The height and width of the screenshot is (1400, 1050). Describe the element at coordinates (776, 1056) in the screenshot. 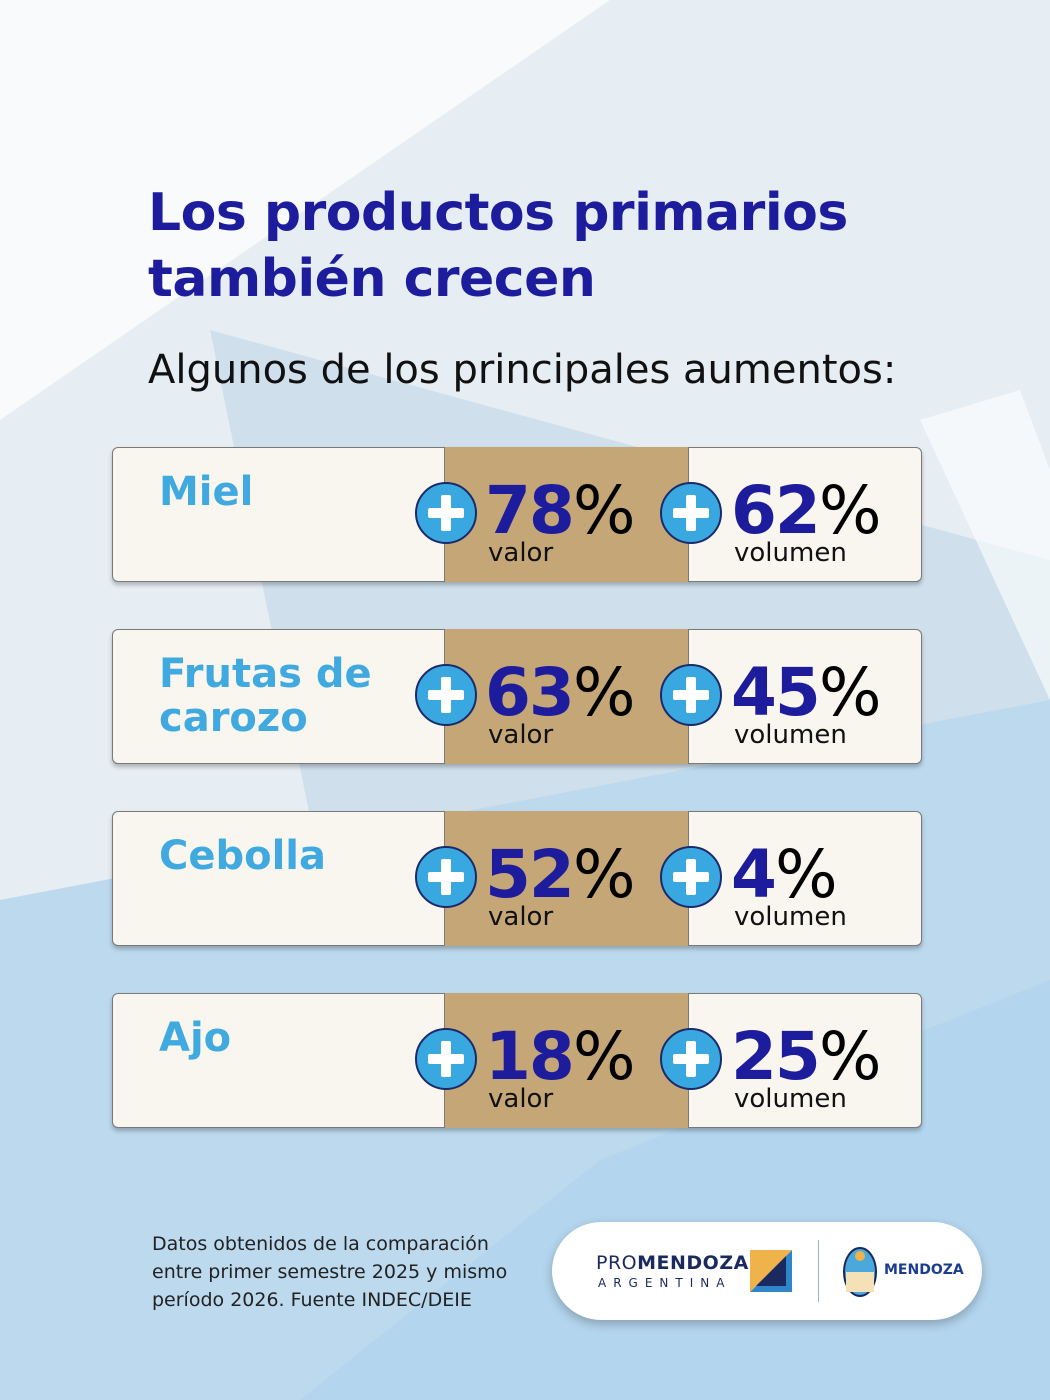

I see `volumen-number: 25` at that location.